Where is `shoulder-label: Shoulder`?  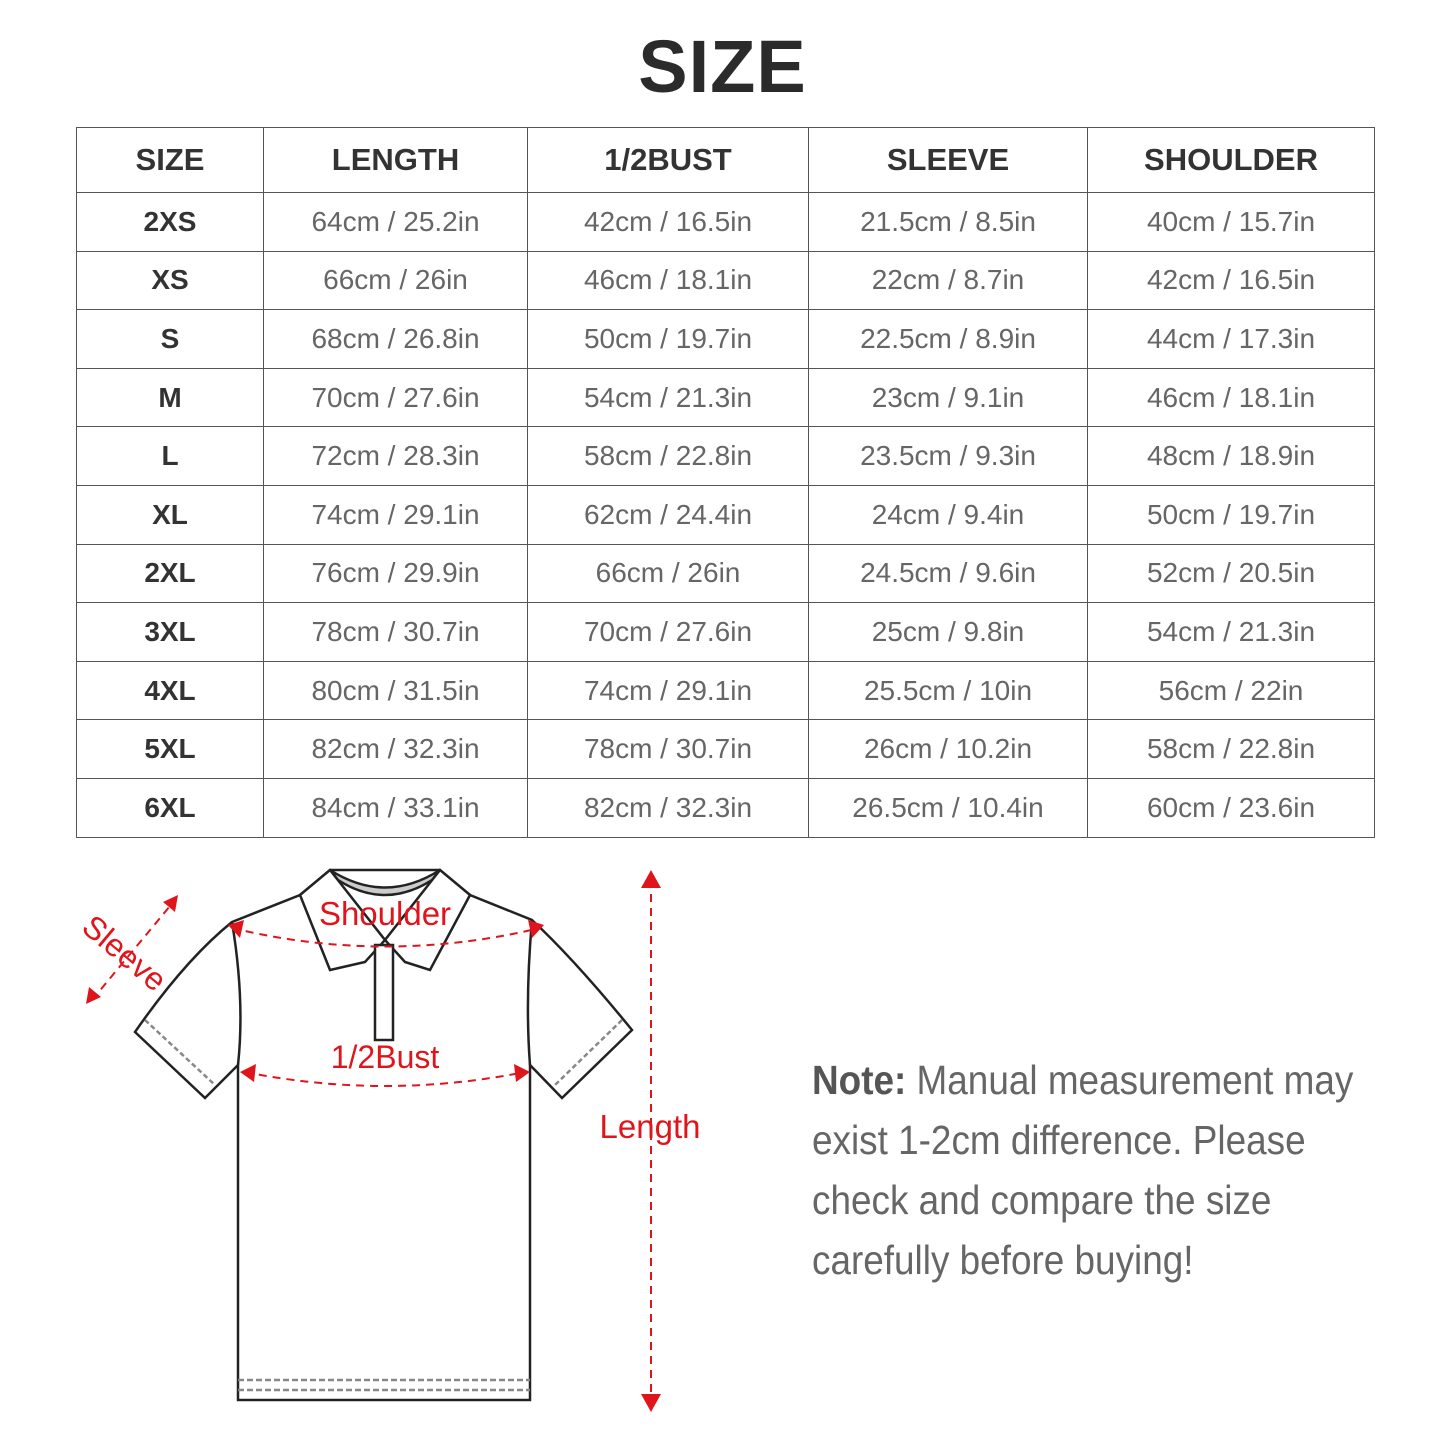 shoulder-label: Shoulder is located at coordinates (385, 913).